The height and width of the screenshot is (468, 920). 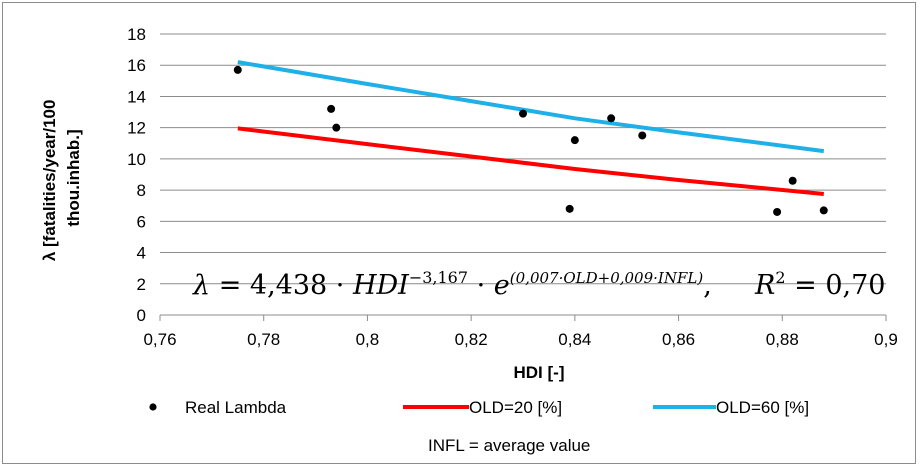 I want to click on equation-hdi-exponent: −3,167, so click(x=438, y=277).